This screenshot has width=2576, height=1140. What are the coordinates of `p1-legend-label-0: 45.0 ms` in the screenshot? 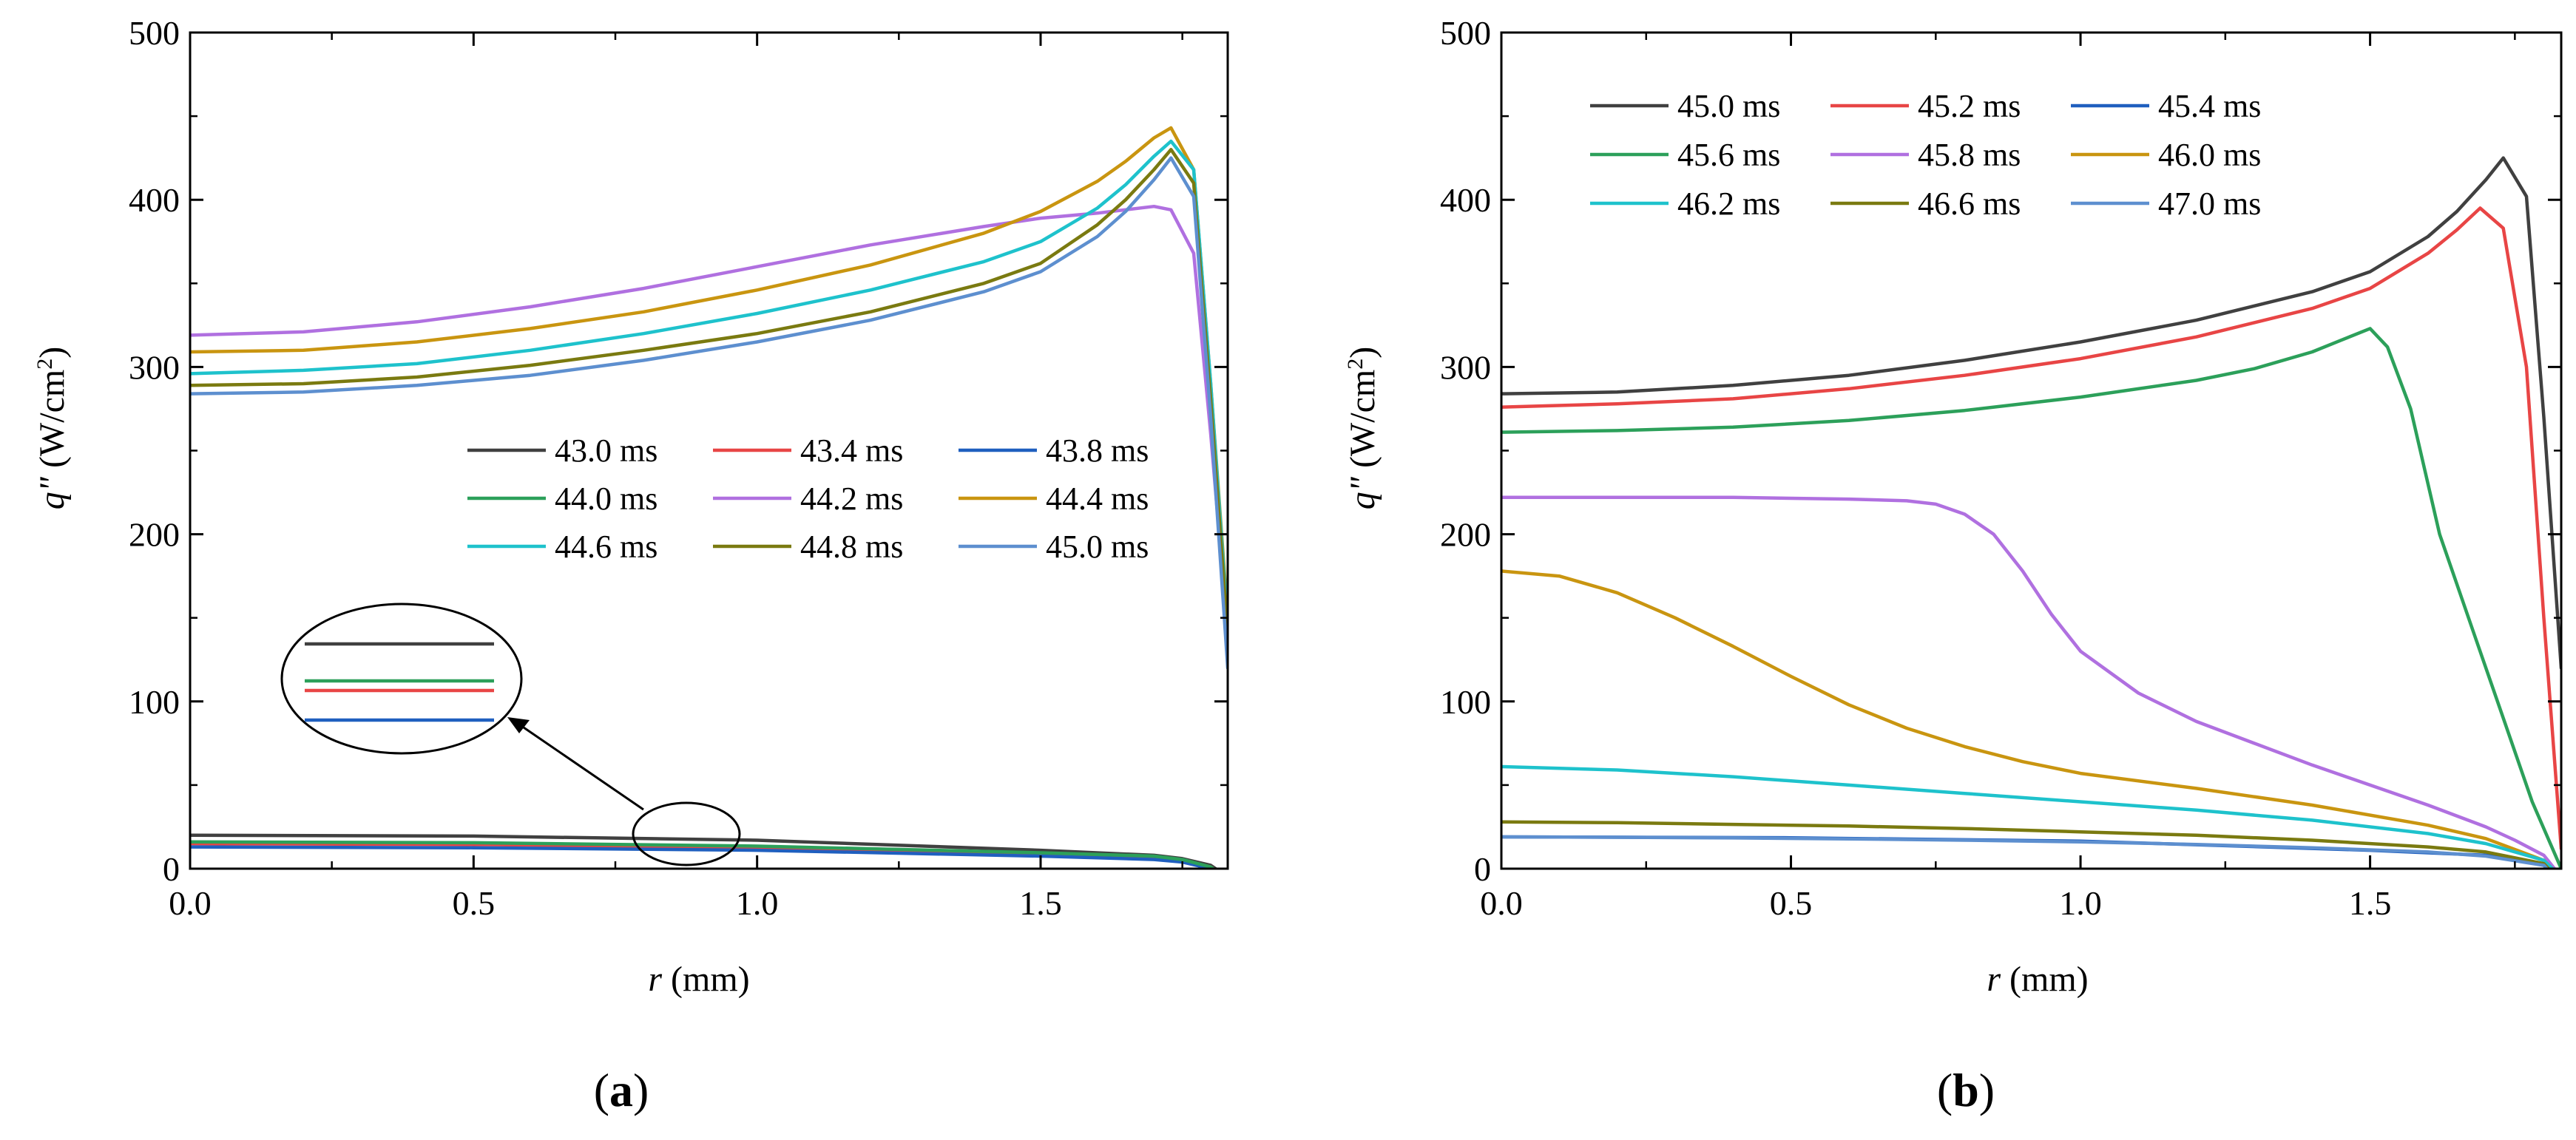 It's located at (1728, 106).